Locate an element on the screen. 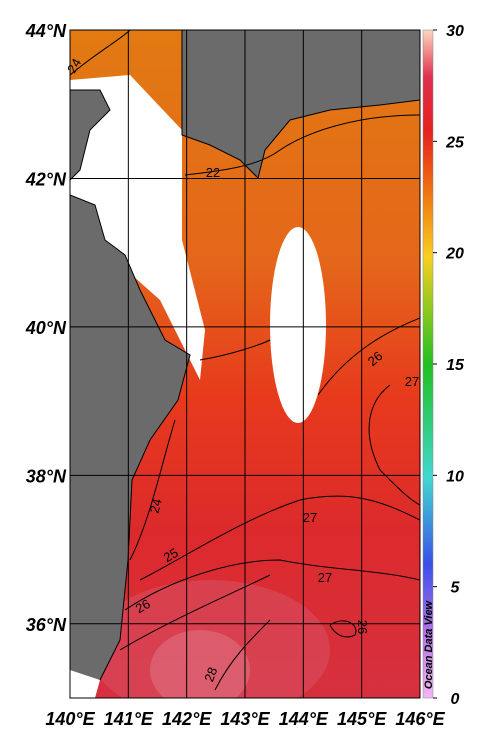 This screenshot has height=754, width=490. watermark: Ocean Data View is located at coordinates (429, 644).